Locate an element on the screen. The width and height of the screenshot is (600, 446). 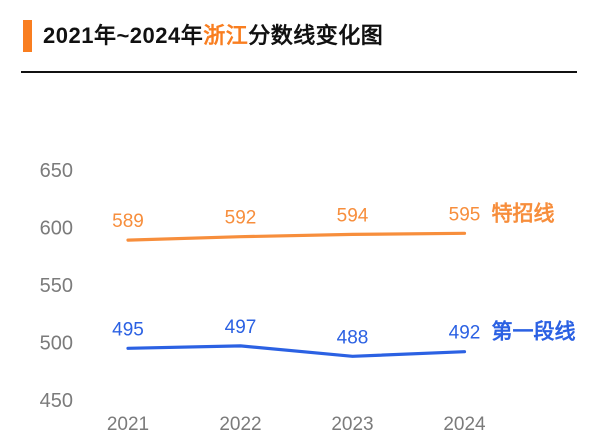
page-title: 2021年~2024年浙江分数线变化图 is located at coordinates (213, 36).